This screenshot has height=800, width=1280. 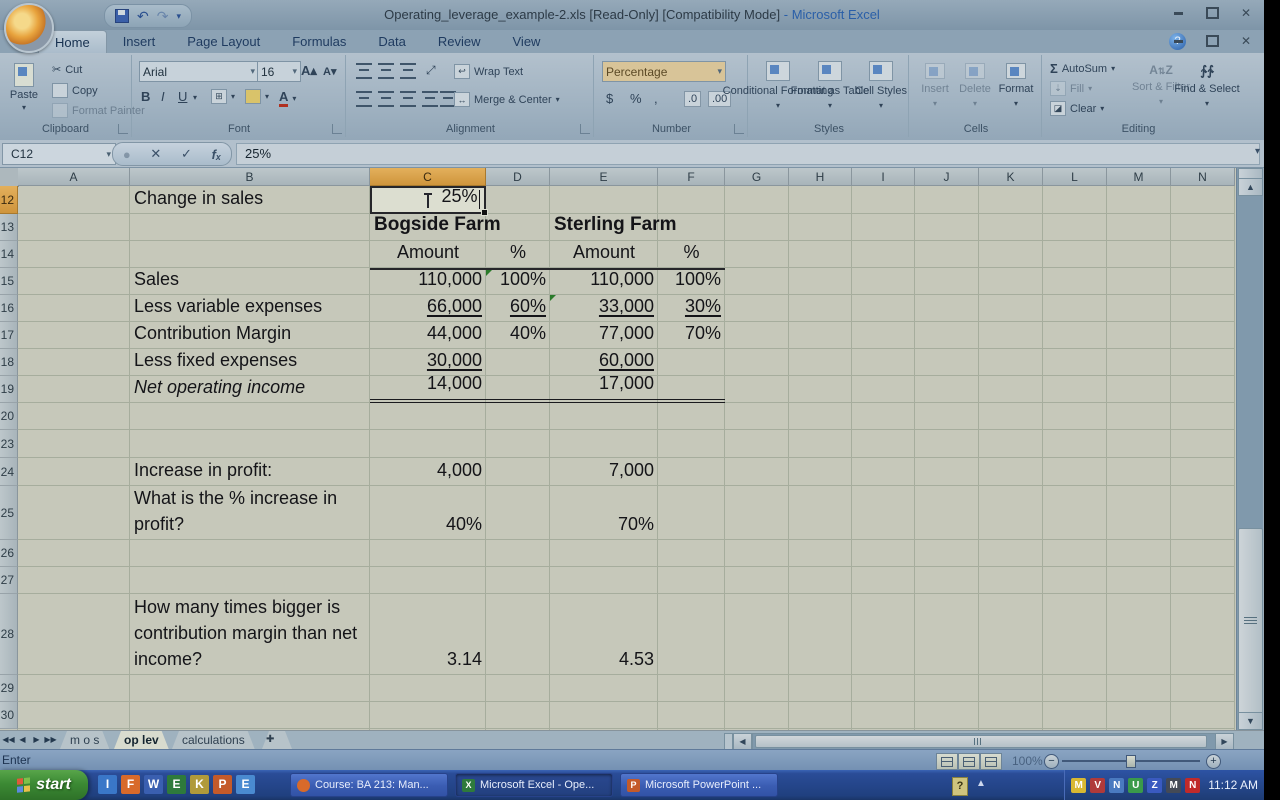 I want to click on format-as-table-button: Format as Table ▾, so click(x=830, y=85).